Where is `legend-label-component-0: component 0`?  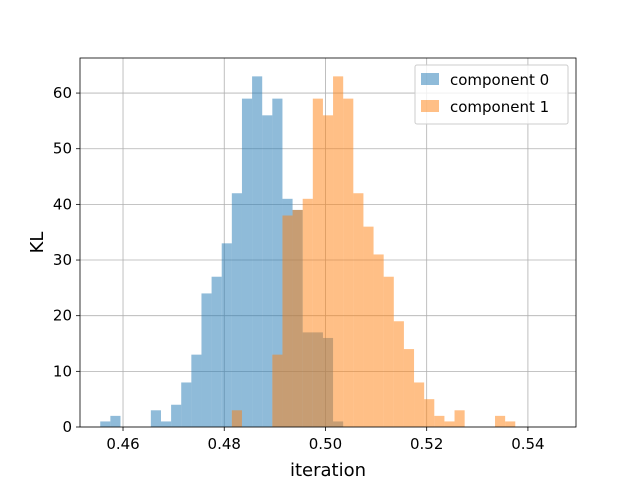
legend-label-component-0: component 0 is located at coordinates (499, 80).